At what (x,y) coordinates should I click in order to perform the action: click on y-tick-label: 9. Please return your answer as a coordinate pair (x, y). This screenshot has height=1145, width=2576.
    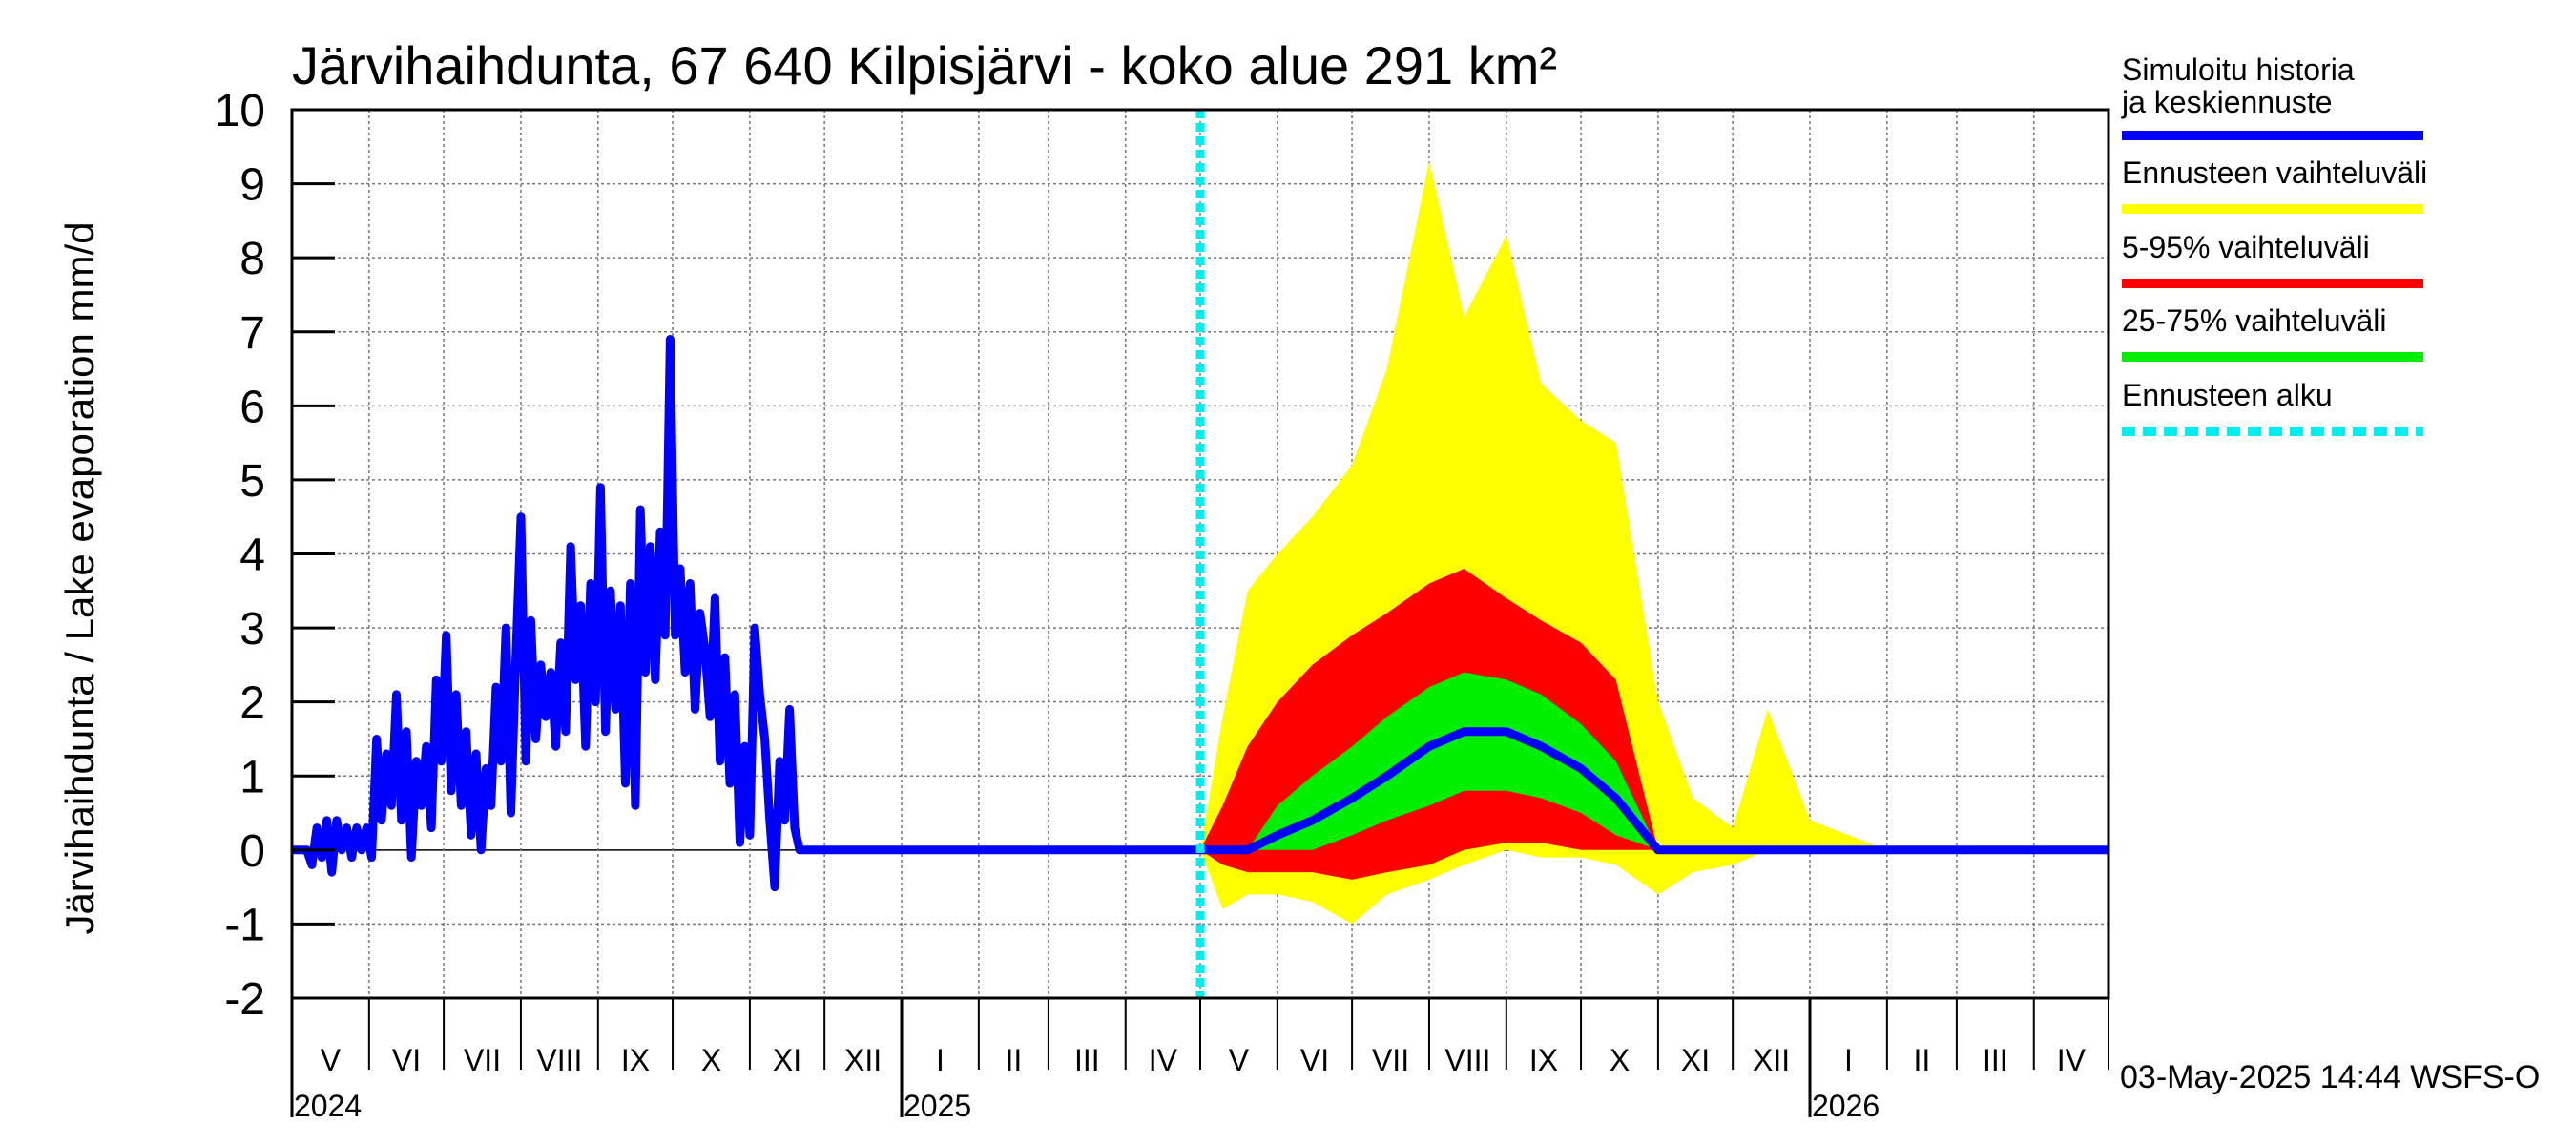
    Looking at the image, I should click on (252, 185).